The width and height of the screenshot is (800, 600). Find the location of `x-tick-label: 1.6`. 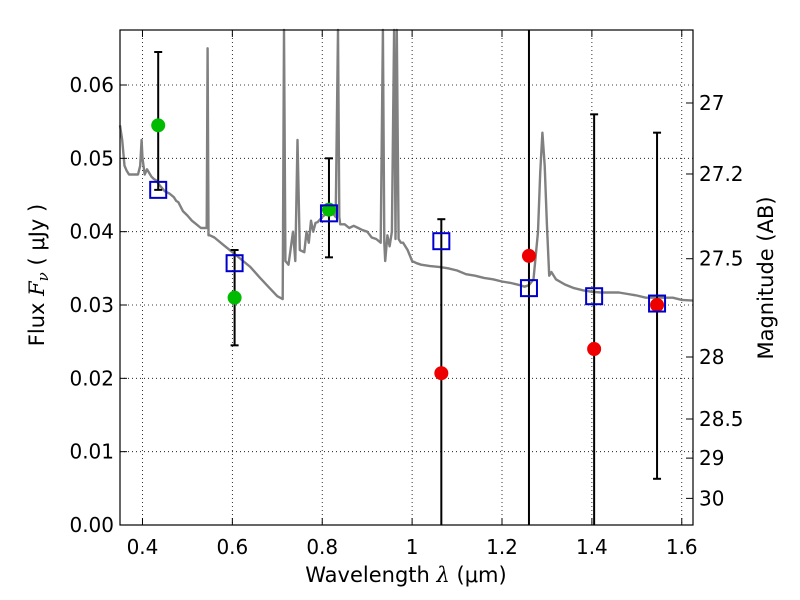

x-tick-label: 1.6 is located at coordinates (682, 547).